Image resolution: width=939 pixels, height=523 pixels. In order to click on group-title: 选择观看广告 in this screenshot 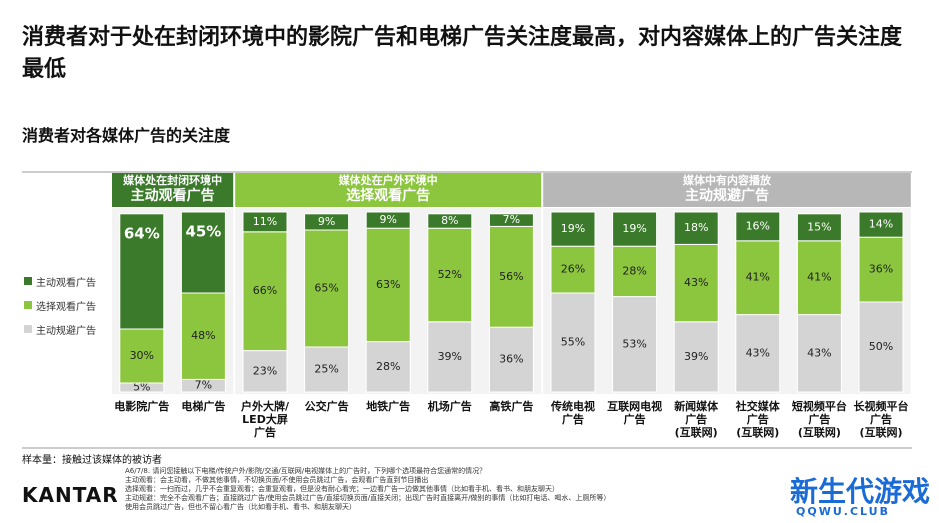, I will do `click(388, 196)`.